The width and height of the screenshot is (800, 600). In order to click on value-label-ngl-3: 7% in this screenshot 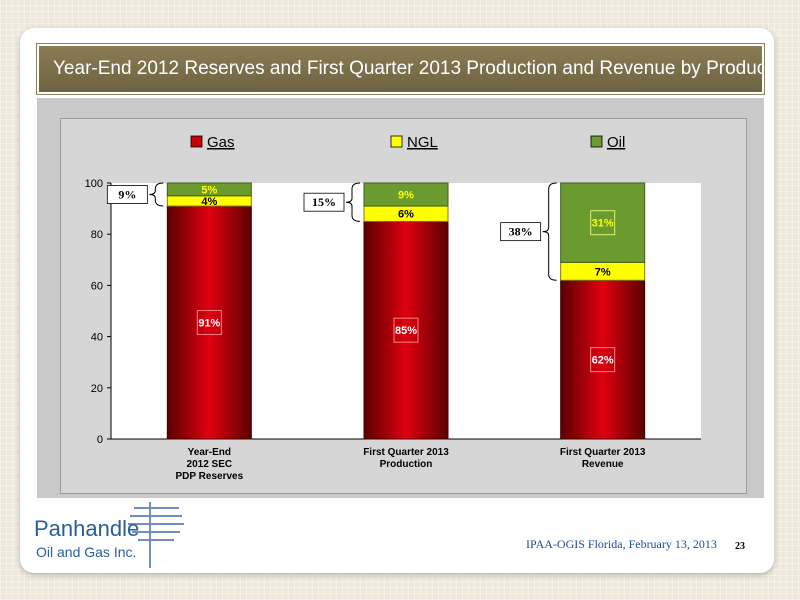, I will do `click(603, 272)`.